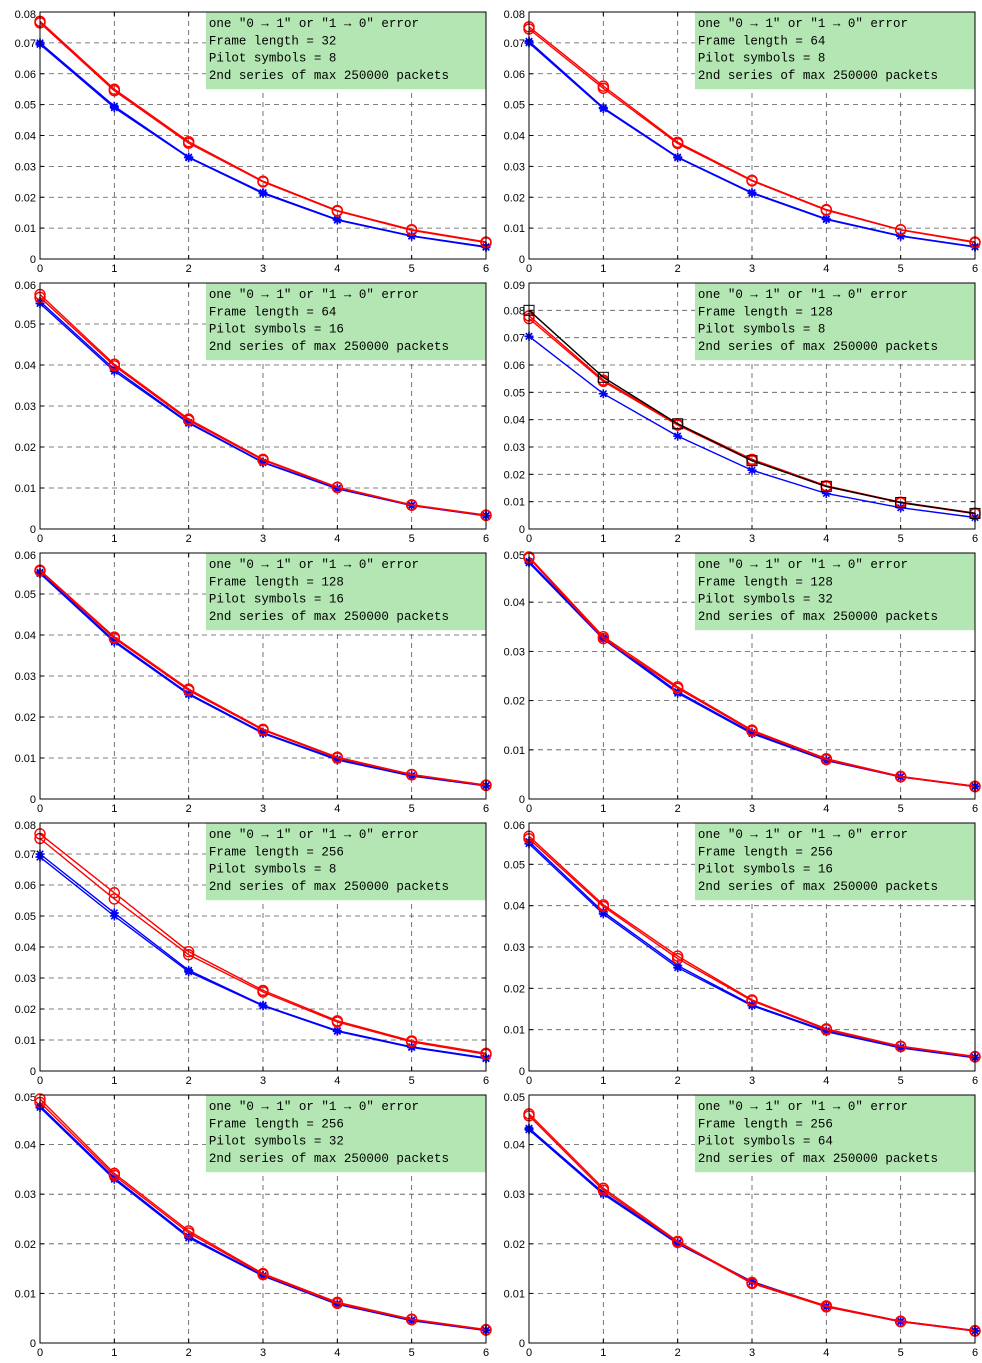 This screenshot has height=1363, width=982. I want to click on annotation-line: Frame length = 32, so click(273, 41).